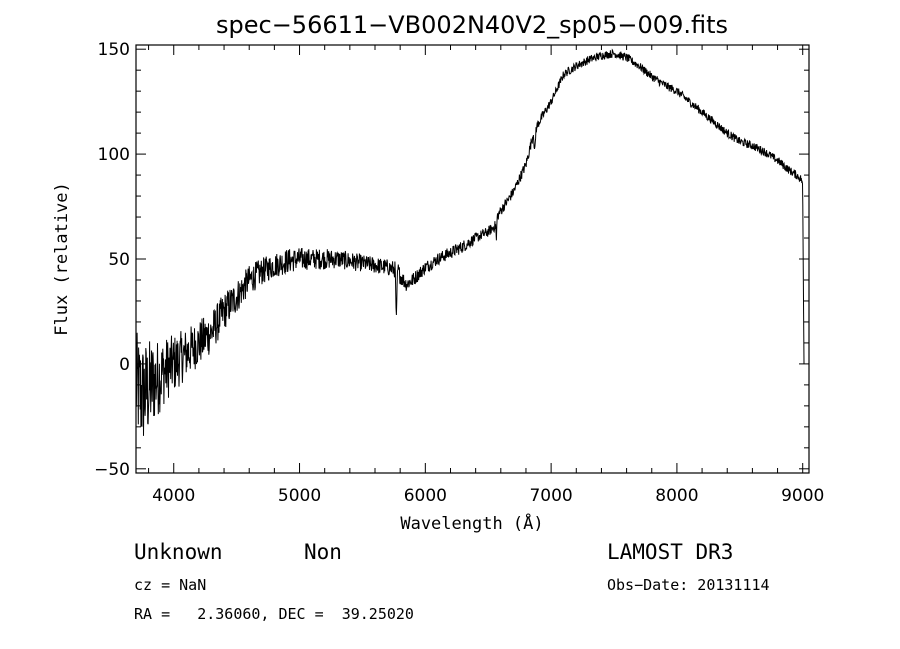 The image size is (900, 649). Describe the element at coordinates (114, 155) in the screenshot. I see `y-tick-label: 100` at that location.